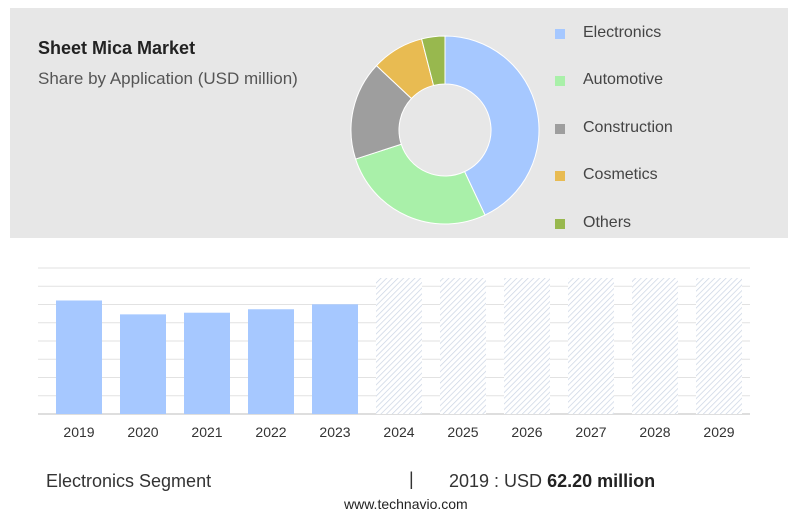  What do you see at coordinates (527, 346) in the screenshot?
I see `forecast-bar-2026` at bounding box center [527, 346].